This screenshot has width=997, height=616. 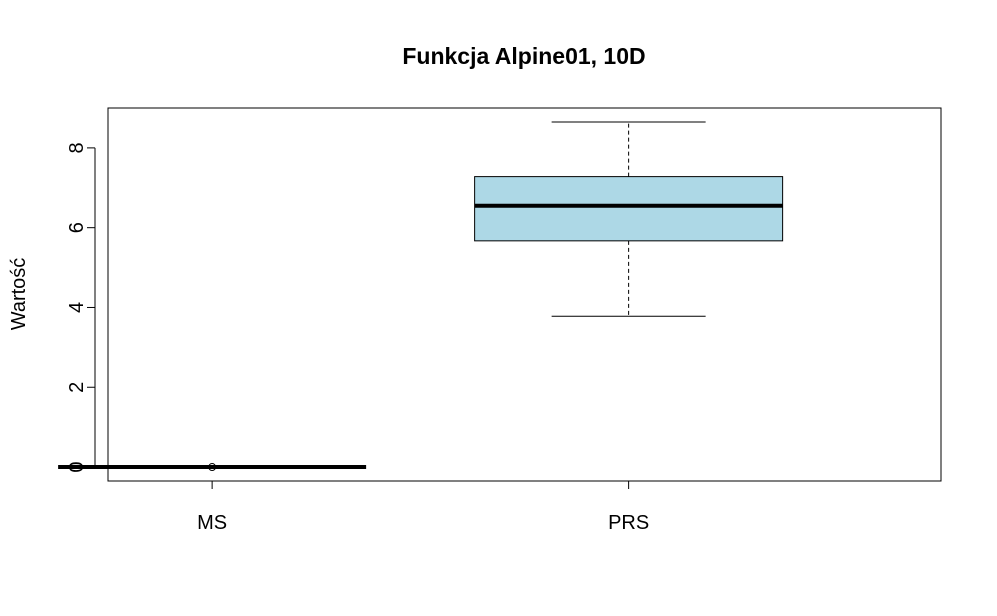 What do you see at coordinates (19, 294) in the screenshot?
I see `y-axis-label: Wartość` at bounding box center [19, 294].